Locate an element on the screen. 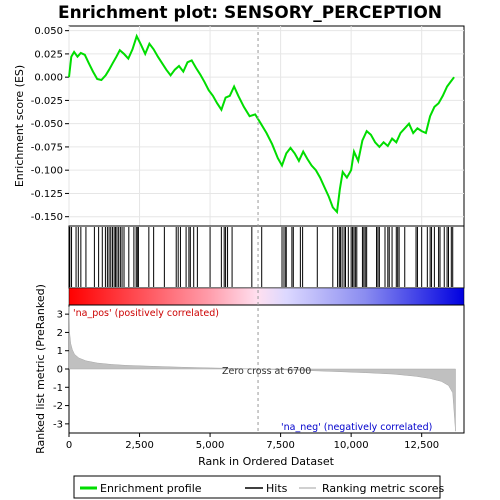  x-tick-label: 10,000 is located at coordinates (351, 445).